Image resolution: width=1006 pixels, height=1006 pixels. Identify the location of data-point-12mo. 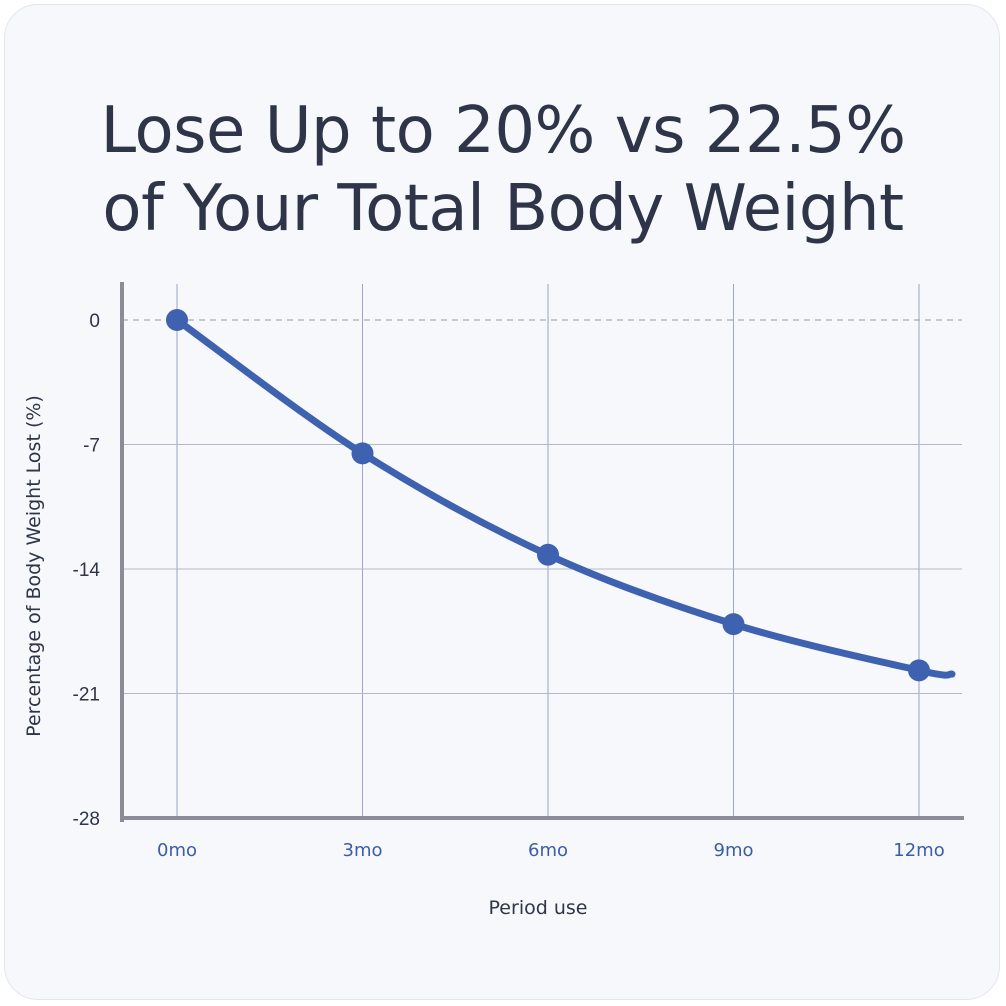
(919, 670).